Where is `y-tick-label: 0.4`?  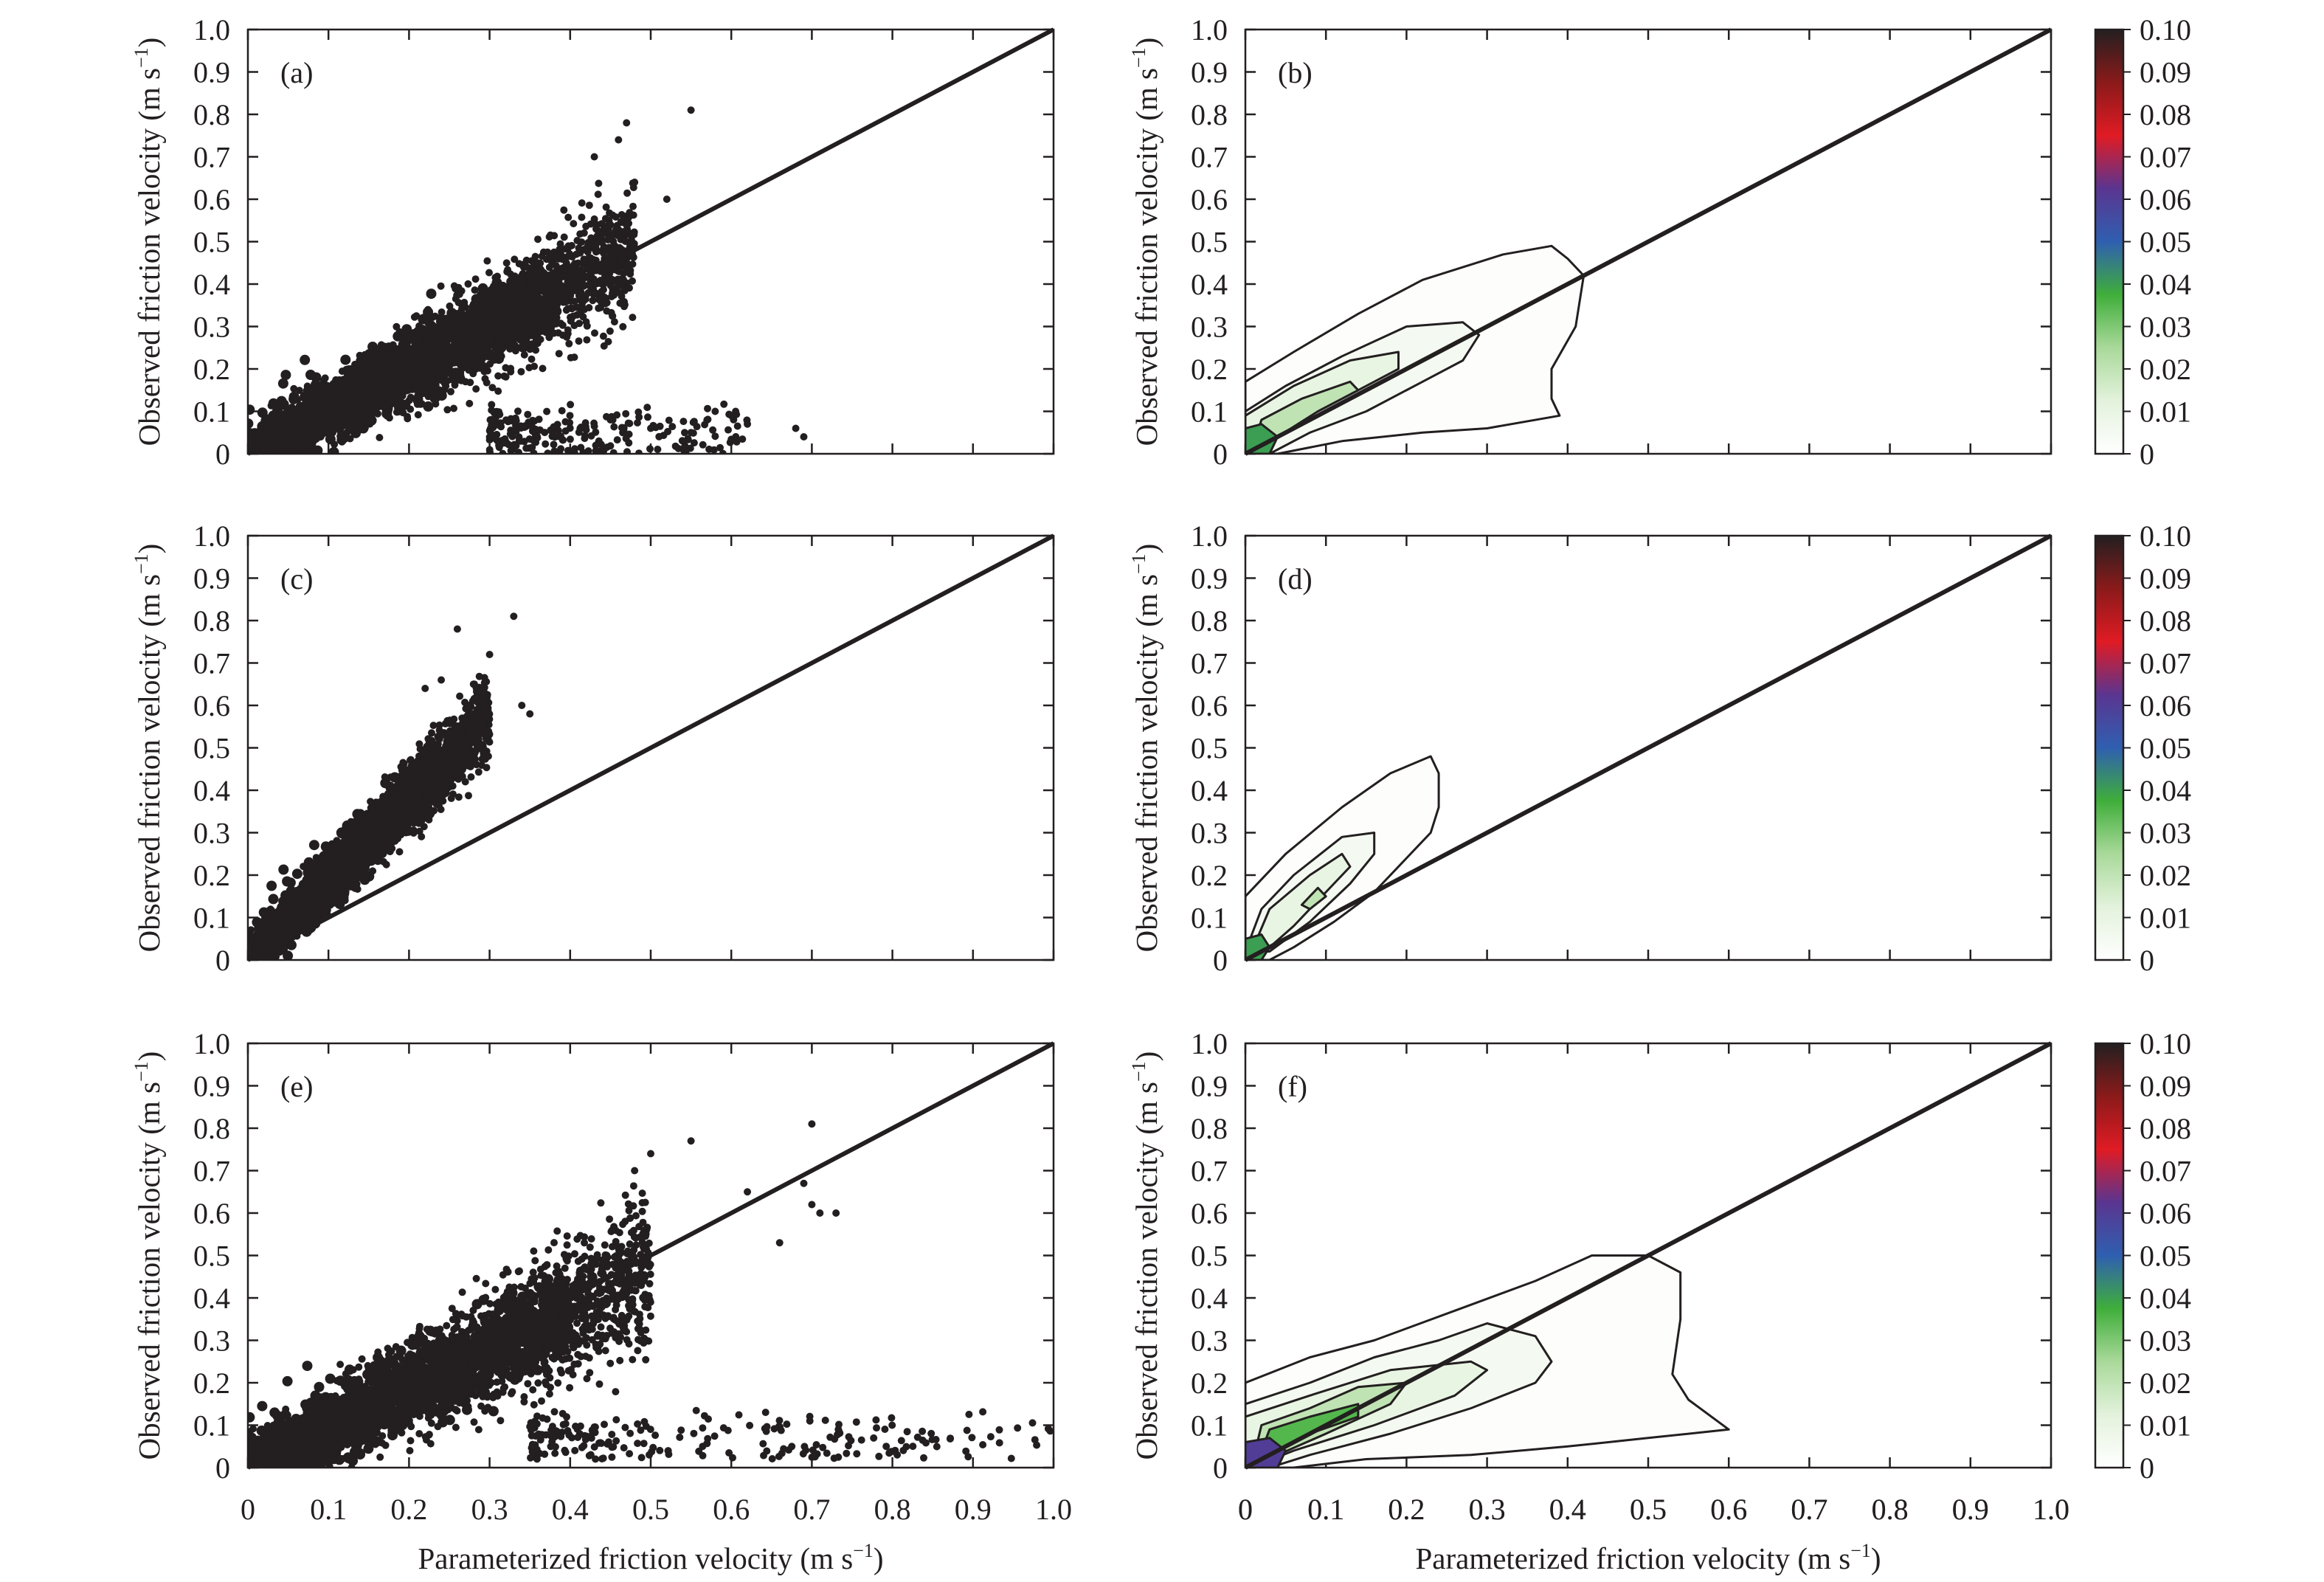
y-tick-label: 0.4 is located at coordinates (211, 284).